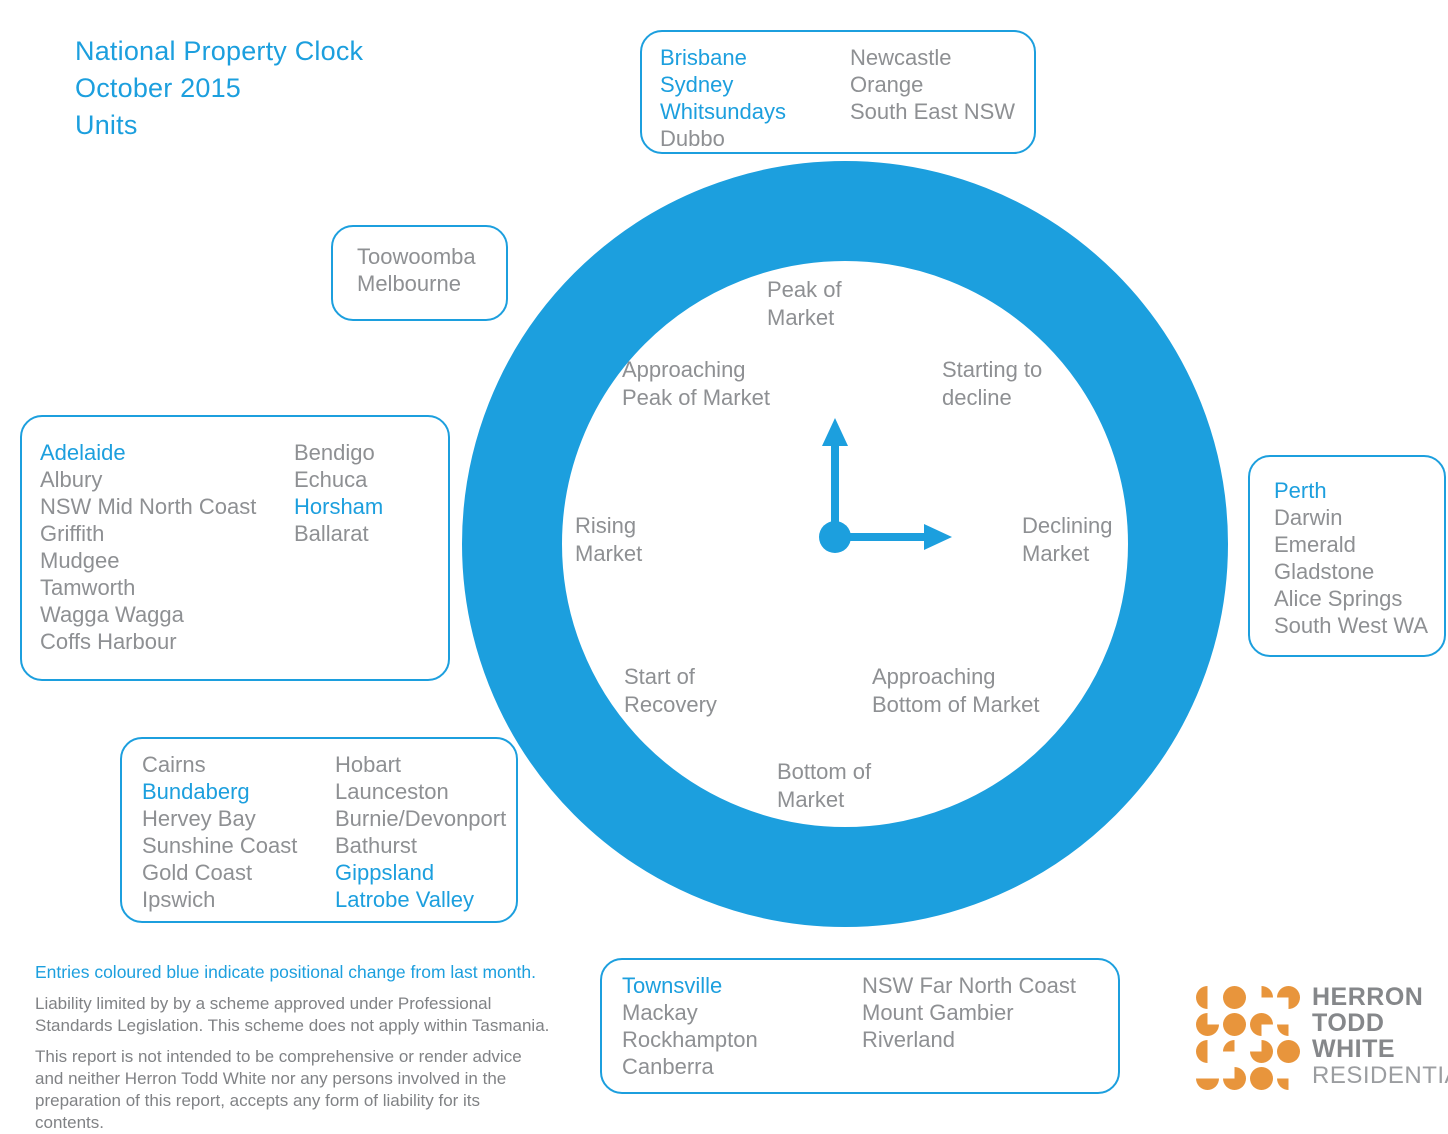 Image resolution: width=1448 pixels, height=1134 pixels. What do you see at coordinates (992, 383) in the screenshot?
I see `stage-label-starting-to-decline: Starting to decline` at bounding box center [992, 383].